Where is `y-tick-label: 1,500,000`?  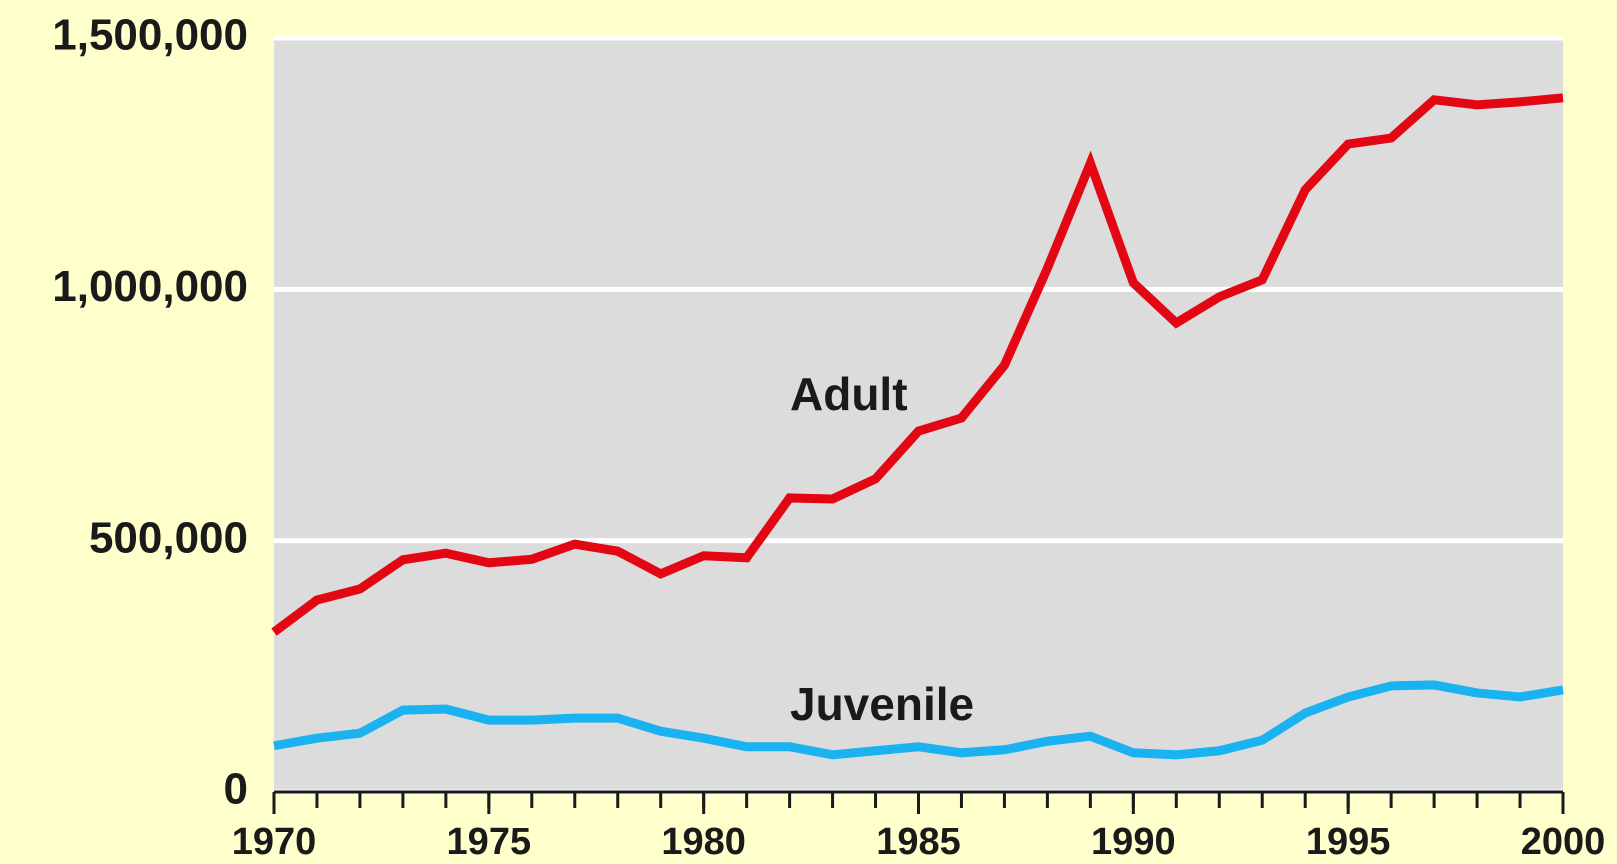 y-tick-label: 1,500,000 is located at coordinates (150, 35).